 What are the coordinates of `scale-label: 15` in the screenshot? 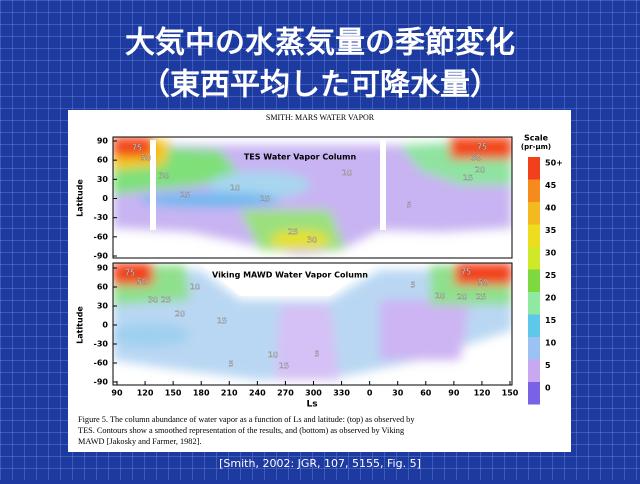 It's located at (551, 320).